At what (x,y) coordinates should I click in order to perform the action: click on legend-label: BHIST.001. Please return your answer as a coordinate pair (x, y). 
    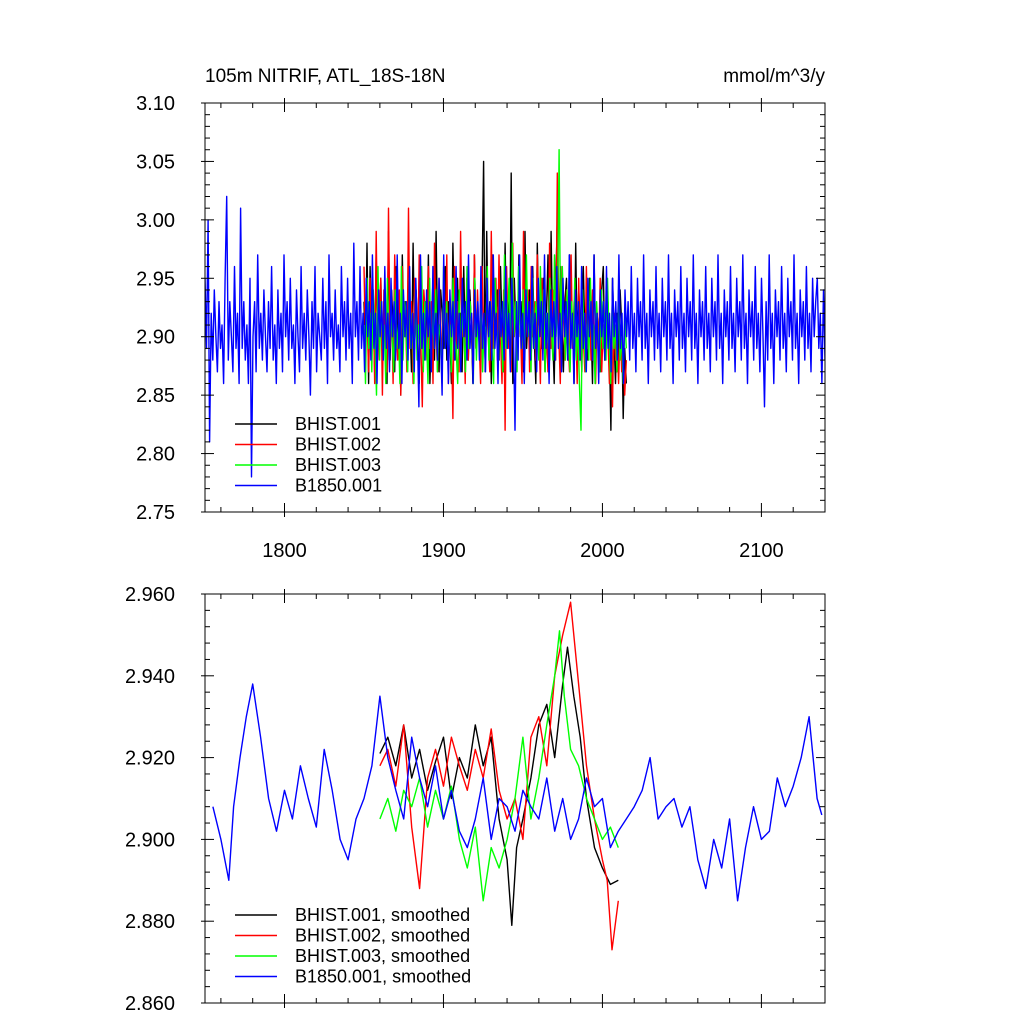
    Looking at the image, I should click on (338, 424).